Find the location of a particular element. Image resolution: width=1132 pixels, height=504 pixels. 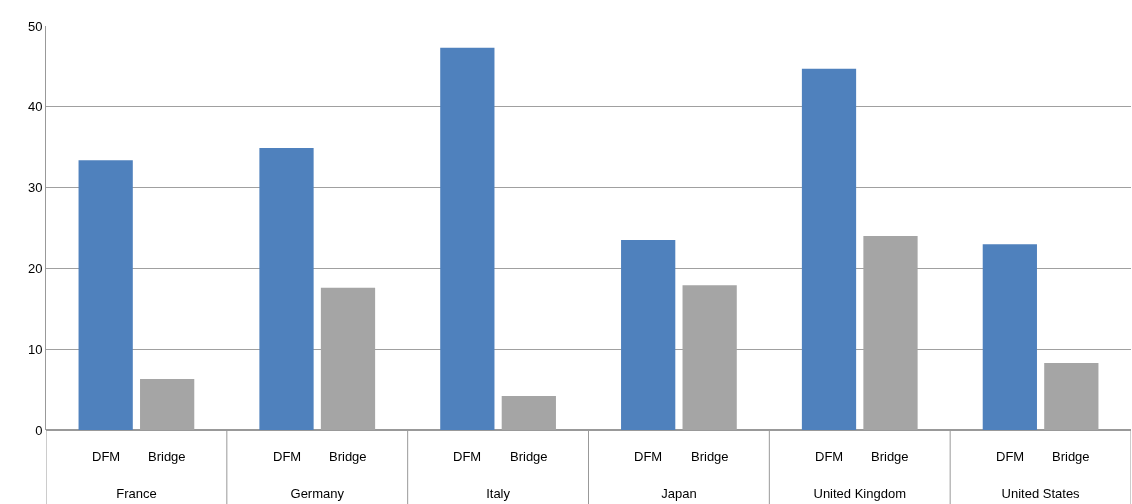

series-label: DFM is located at coordinates (106, 456).